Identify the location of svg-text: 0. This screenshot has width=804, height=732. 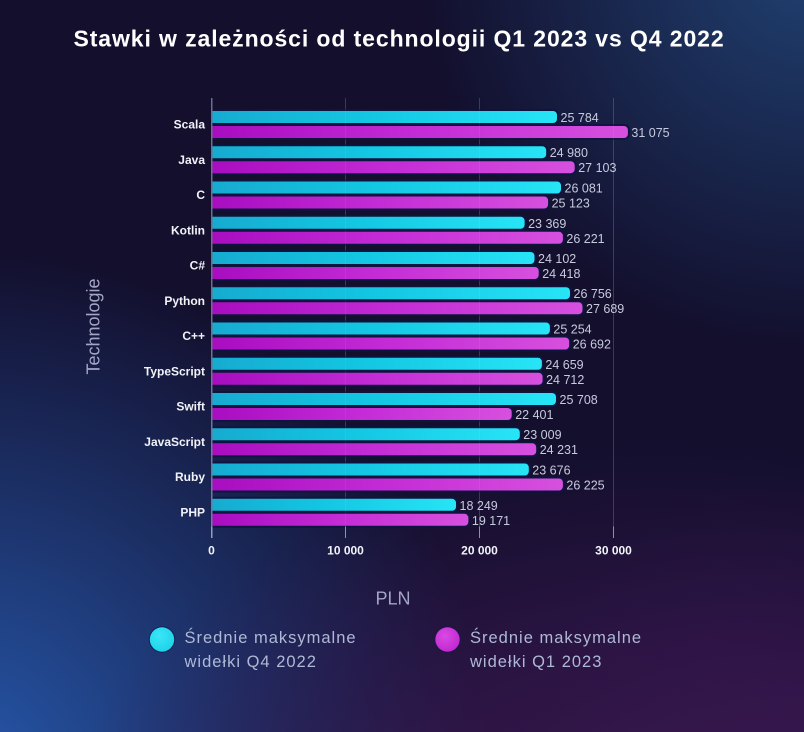
(211, 551).